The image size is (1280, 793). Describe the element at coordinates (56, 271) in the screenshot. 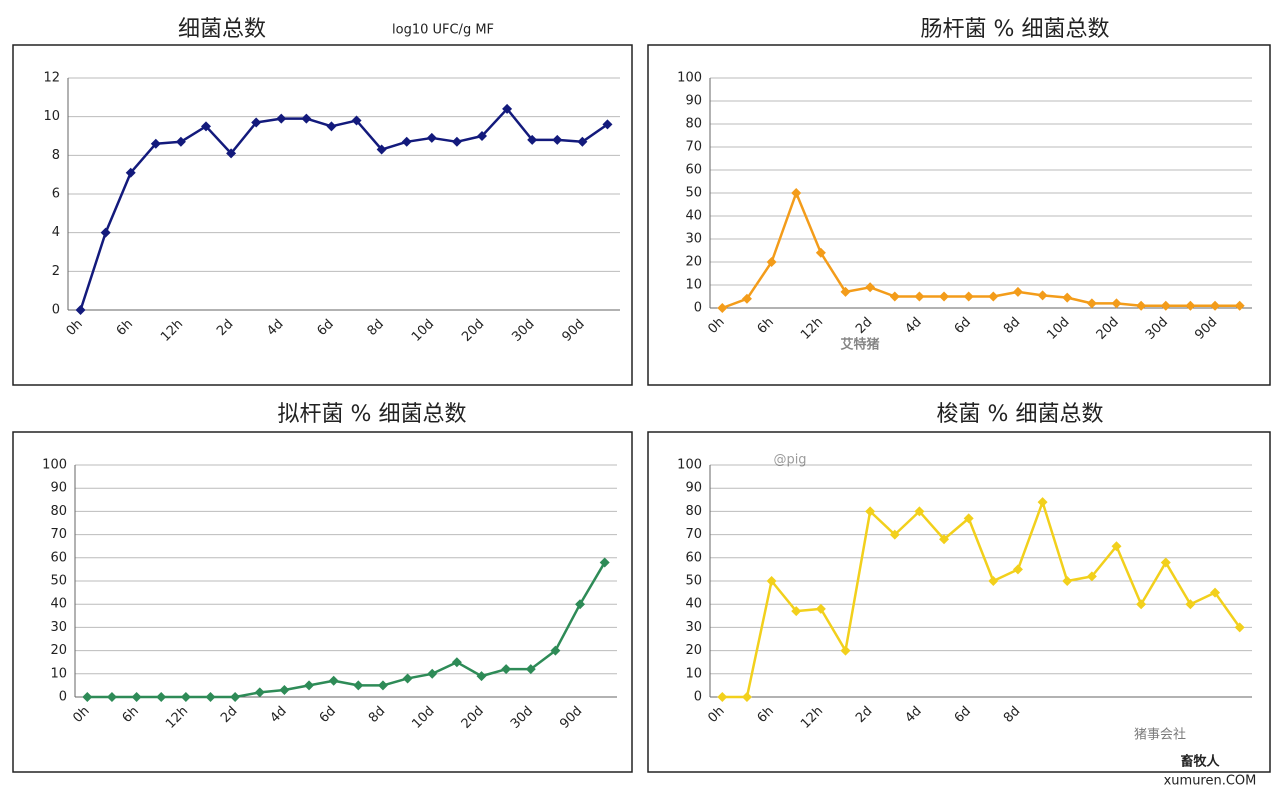

I see `y-tick-label: 2` at that location.